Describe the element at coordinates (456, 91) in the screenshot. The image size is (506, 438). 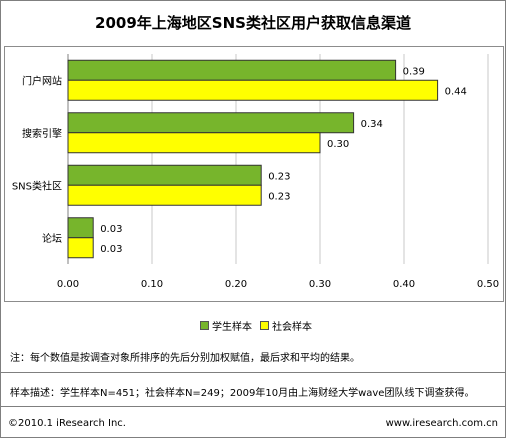
I see `data-label: 0.44` at that location.